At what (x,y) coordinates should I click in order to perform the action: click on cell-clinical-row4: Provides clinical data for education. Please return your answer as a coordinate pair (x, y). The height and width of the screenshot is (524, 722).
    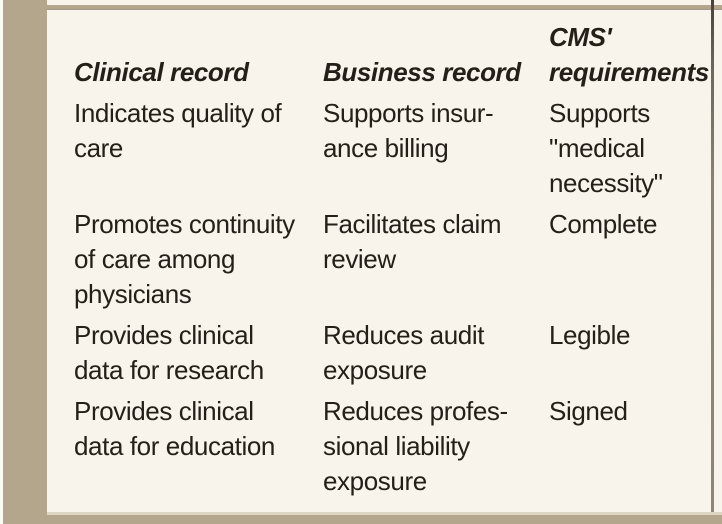
    Looking at the image, I should click on (174, 428).